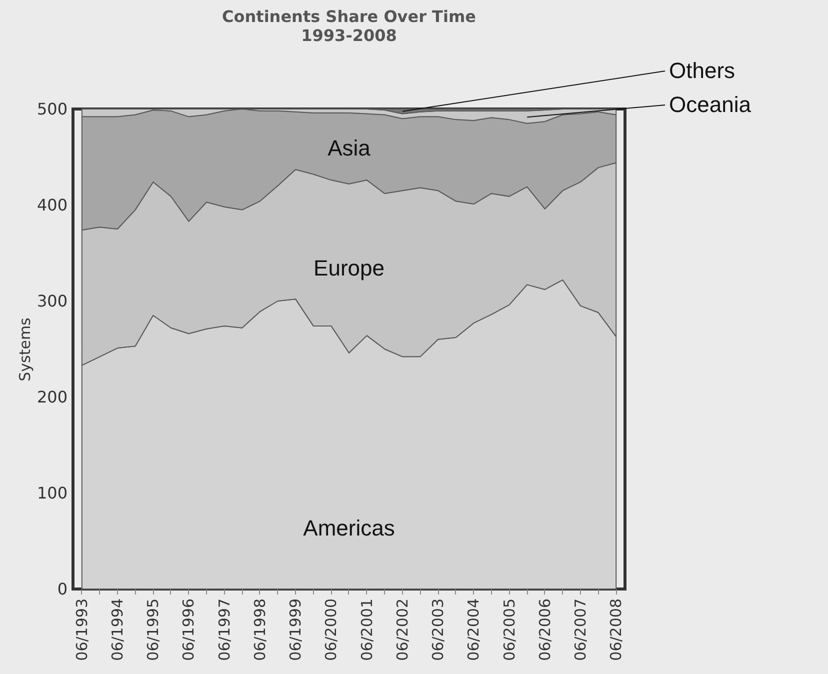  What do you see at coordinates (349, 16) in the screenshot?
I see `chart-title: Continents Share Over Time` at bounding box center [349, 16].